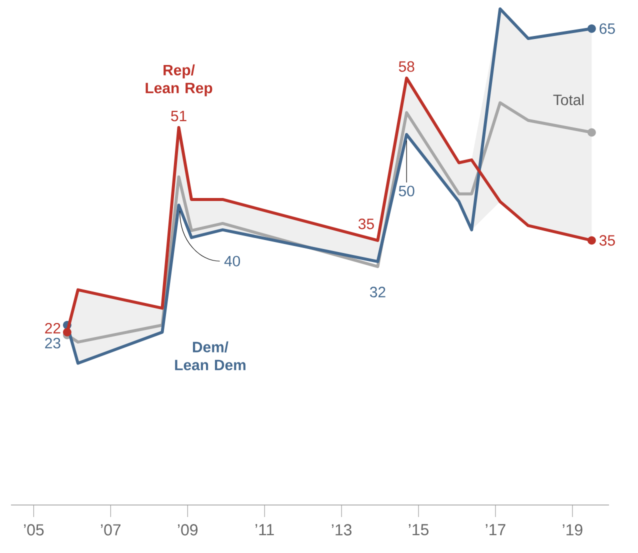 The width and height of the screenshot is (638, 553). I want to click on series-label: Dem/ Lean Dem, so click(210, 355).